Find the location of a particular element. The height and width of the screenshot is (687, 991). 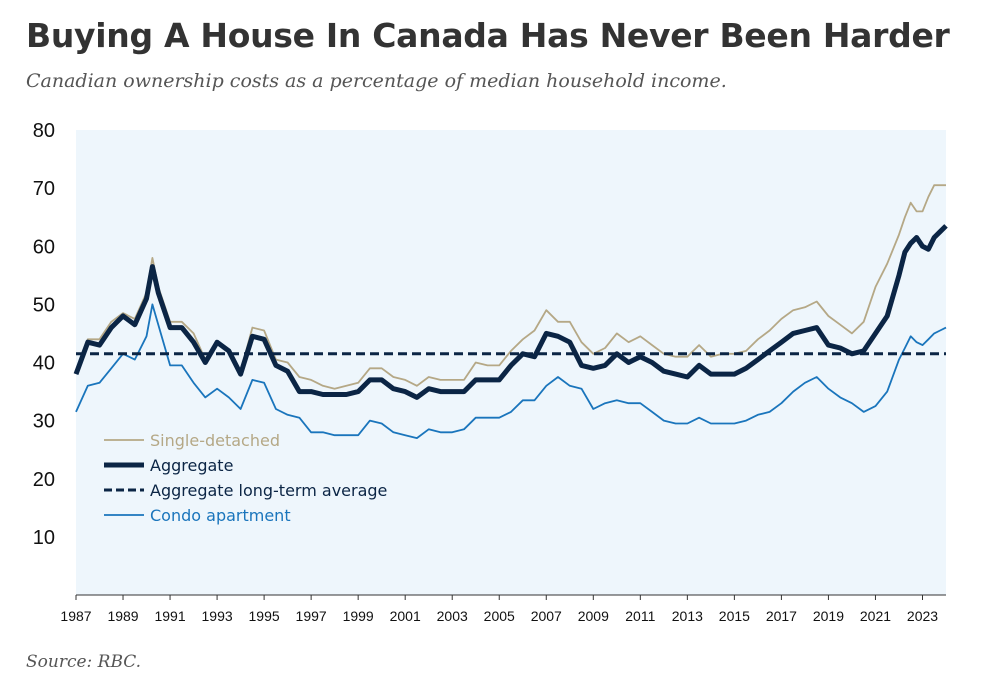

y-tick-label: 20 is located at coordinates (44, 480).